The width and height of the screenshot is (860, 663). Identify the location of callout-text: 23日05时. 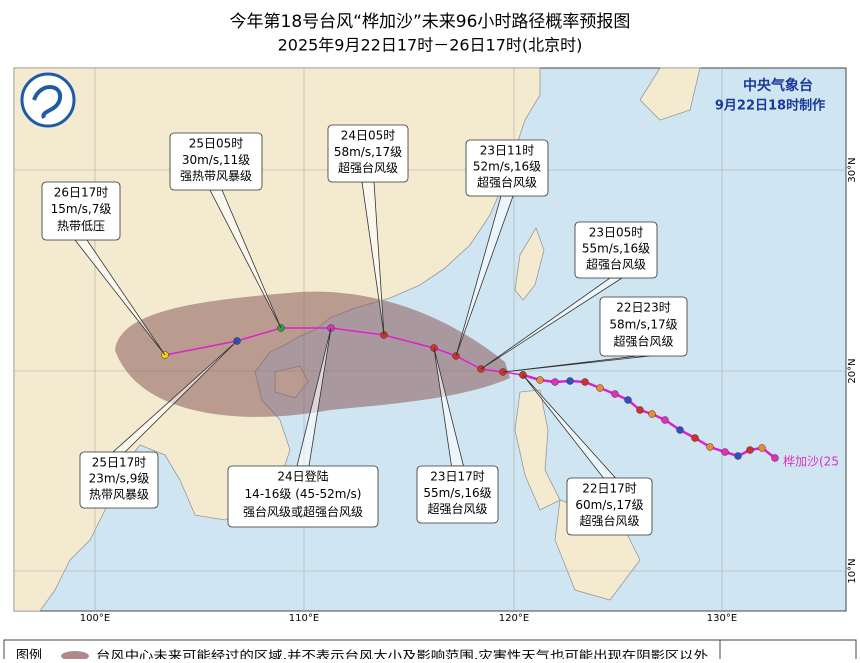
(616, 233).